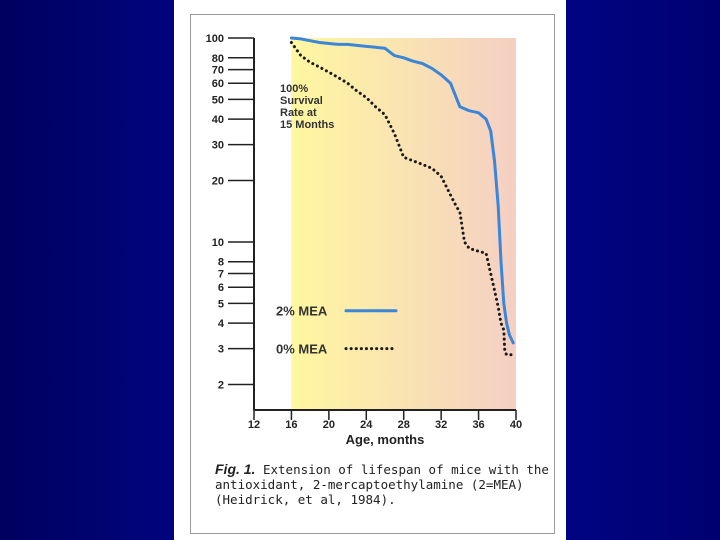 This screenshot has width=720, height=540. Describe the element at coordinates (218, 100) in the screenshot. I see `y-tick-label: 50` at that location.